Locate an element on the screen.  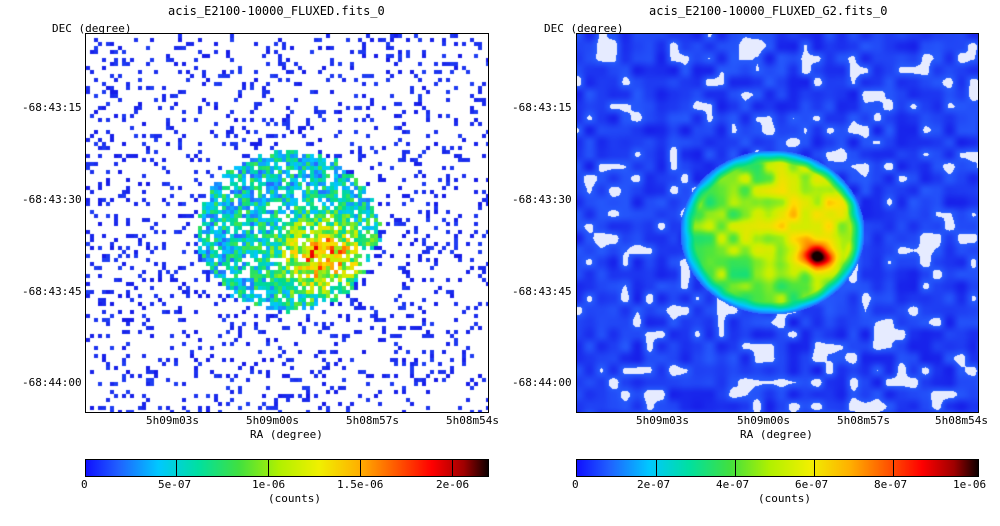
left-panel-title: acis_E2100-10000_FLUXED.fits_0 is located at coordinates (276, 11).